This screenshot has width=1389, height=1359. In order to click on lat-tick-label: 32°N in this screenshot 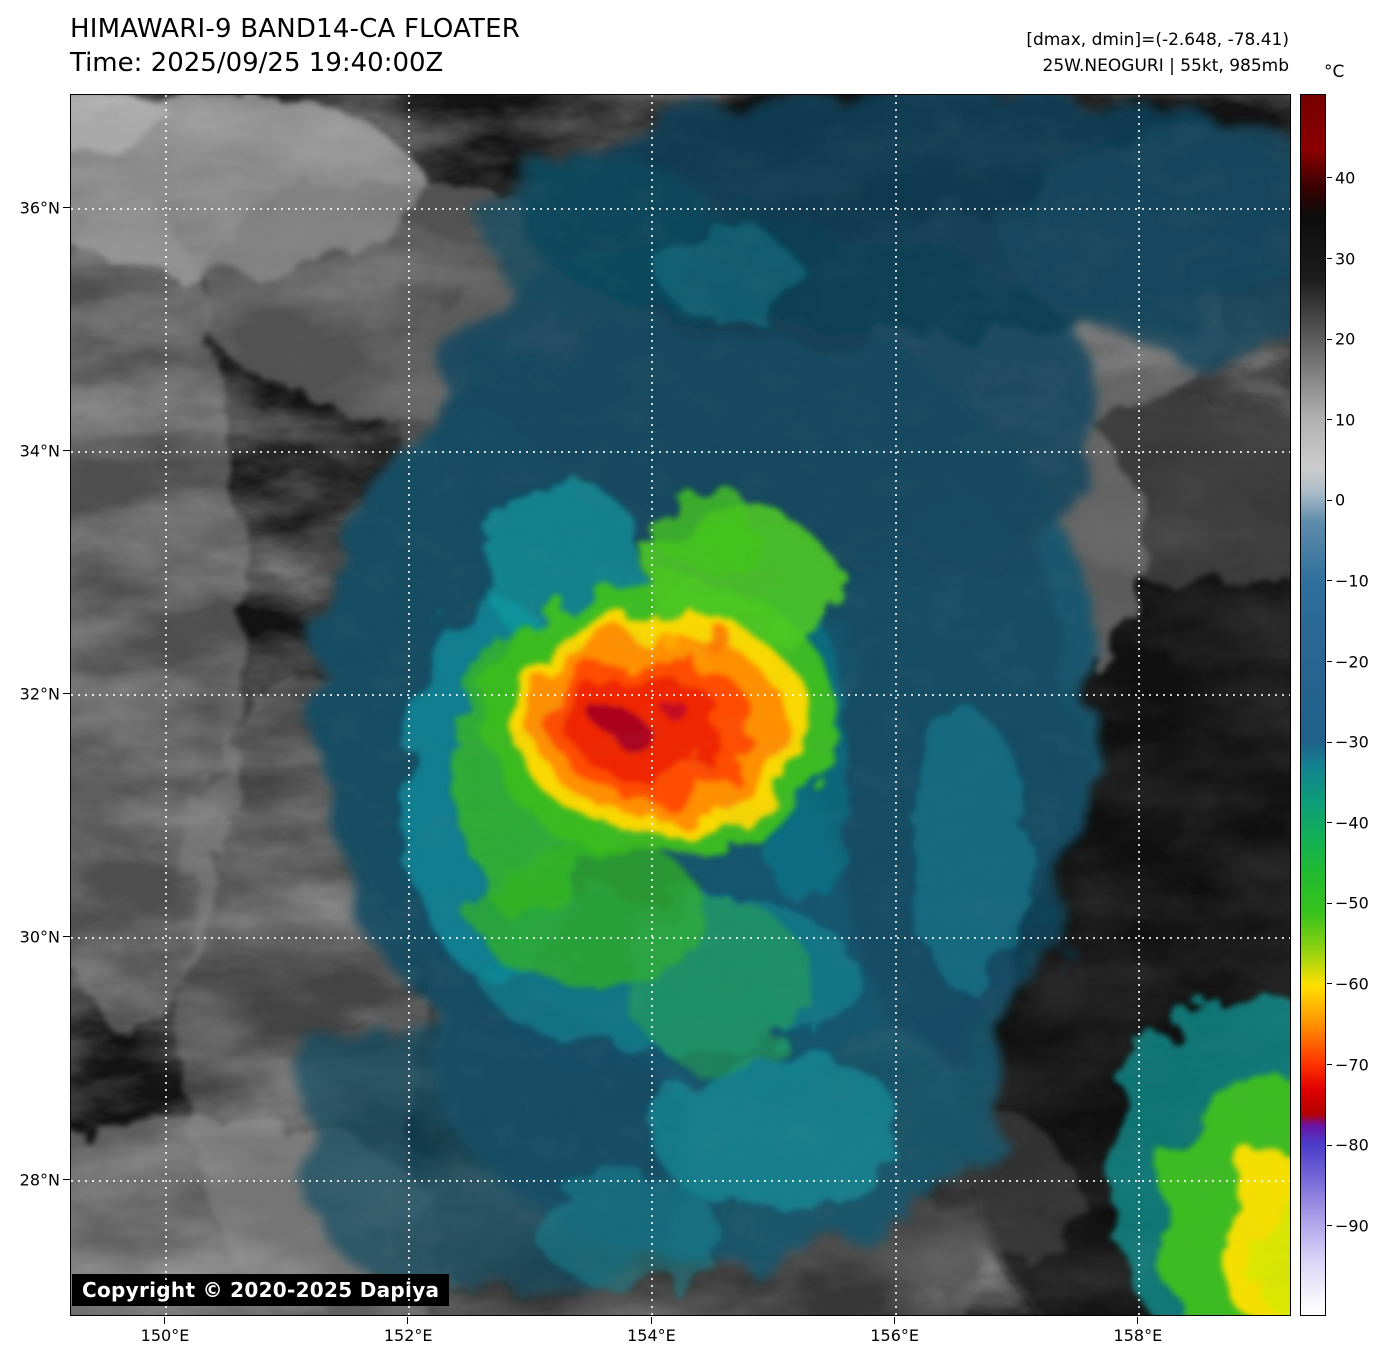, I will do `click(39, 694)`.